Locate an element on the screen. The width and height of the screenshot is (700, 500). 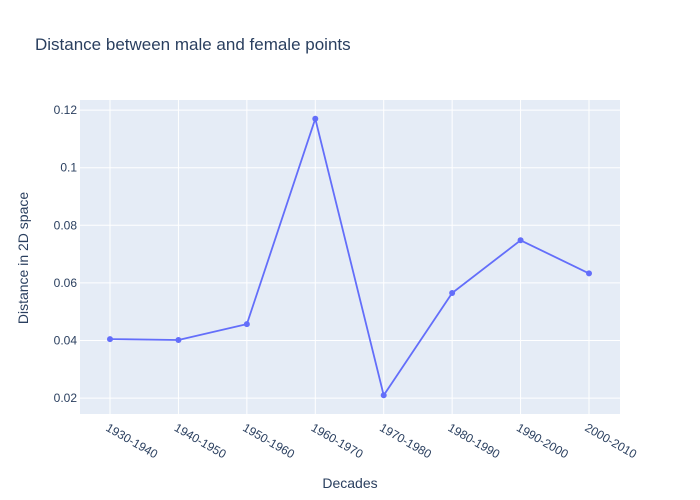
x-tick-label: 1990-2000 is located at coordinates (542, 440).